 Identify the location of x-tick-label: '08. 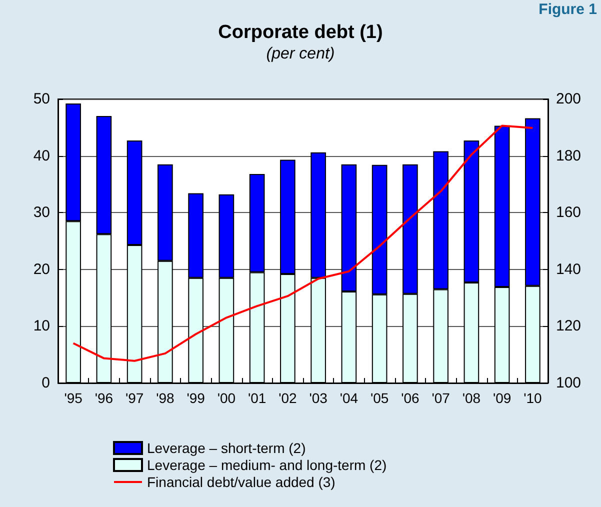
(471, 398).